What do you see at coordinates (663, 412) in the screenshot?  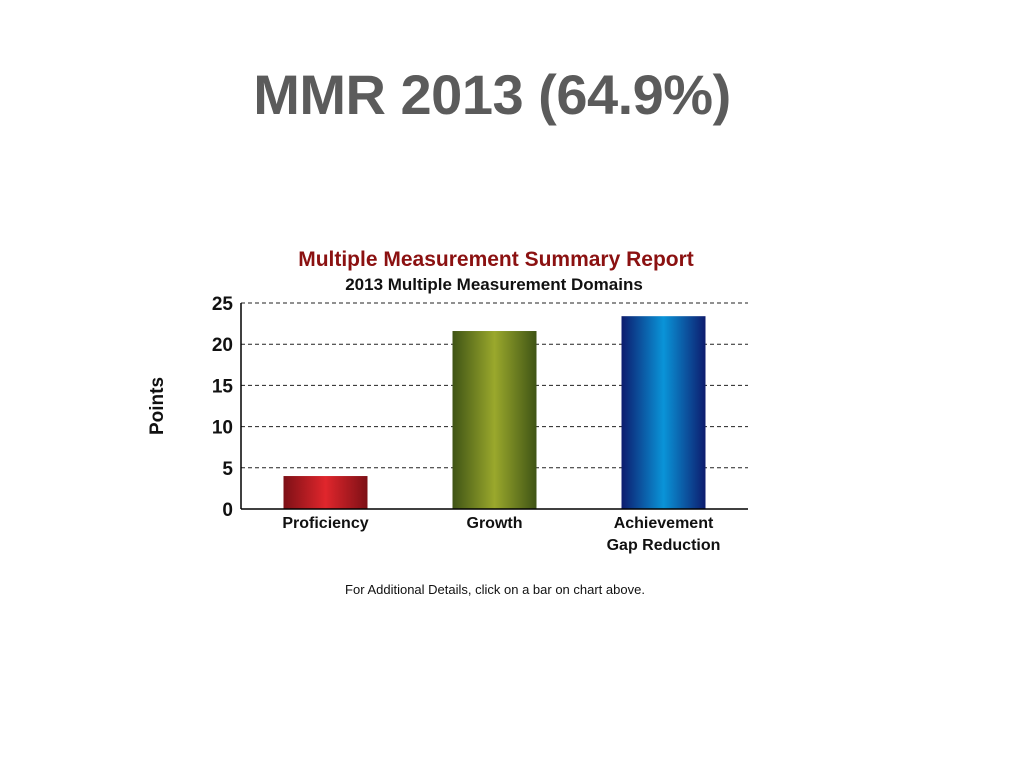 I see `bar-achievement` at bounding box center [663, 412].